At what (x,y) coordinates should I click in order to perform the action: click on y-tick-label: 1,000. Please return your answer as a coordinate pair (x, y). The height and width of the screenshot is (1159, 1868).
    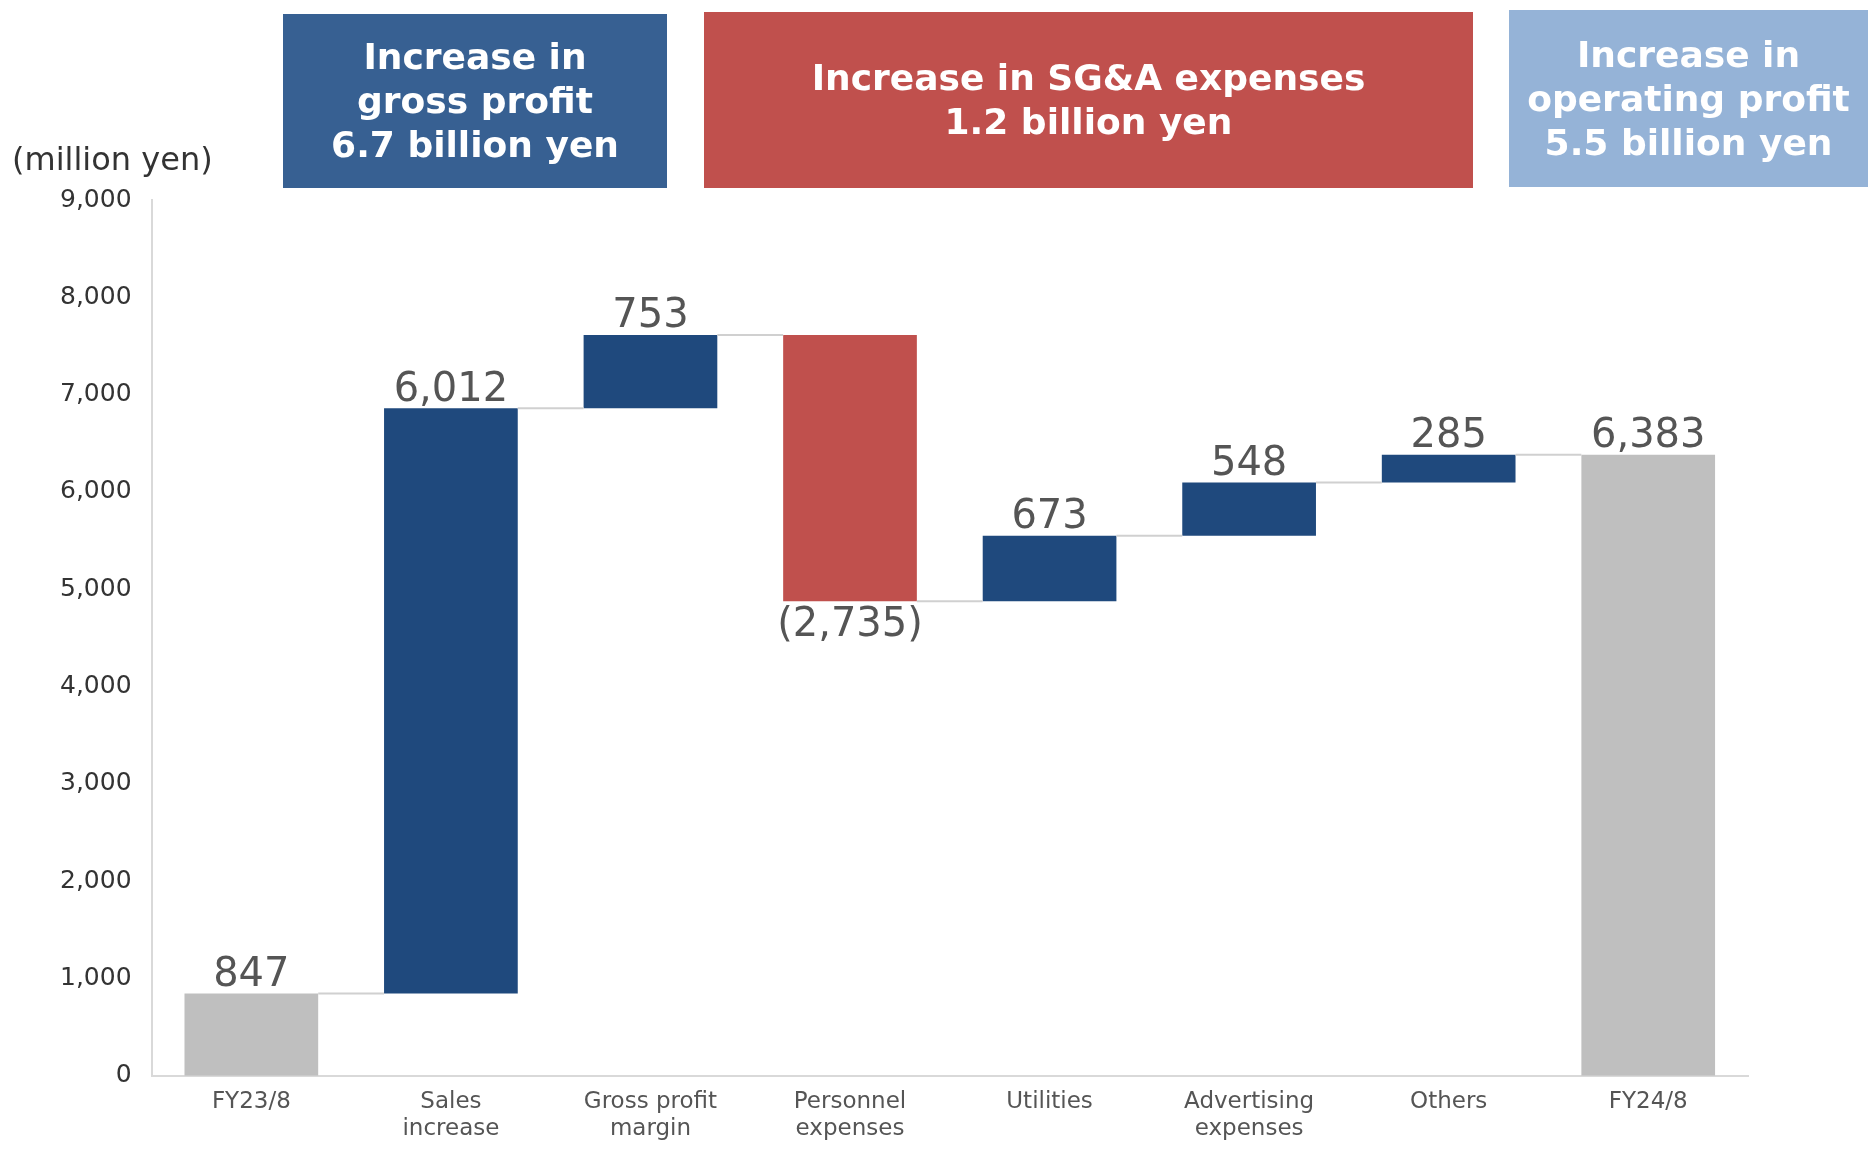
    Looking at the image, I should click on (95, 976).